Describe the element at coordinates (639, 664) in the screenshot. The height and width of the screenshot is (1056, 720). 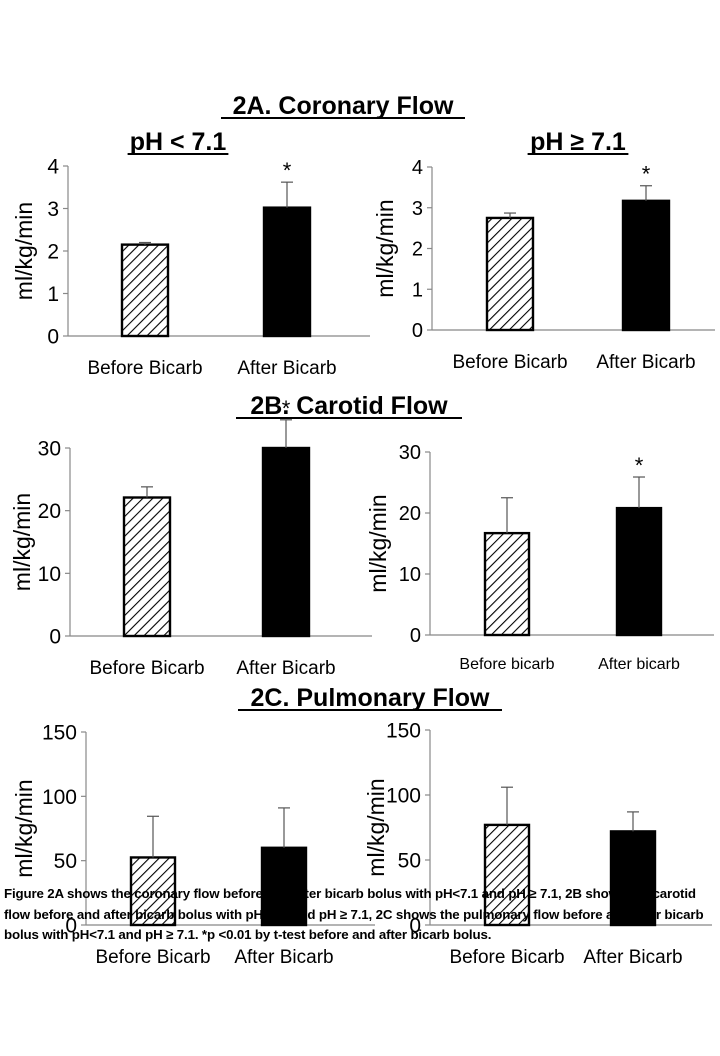
I see `category-label: After bicarb` at that location.